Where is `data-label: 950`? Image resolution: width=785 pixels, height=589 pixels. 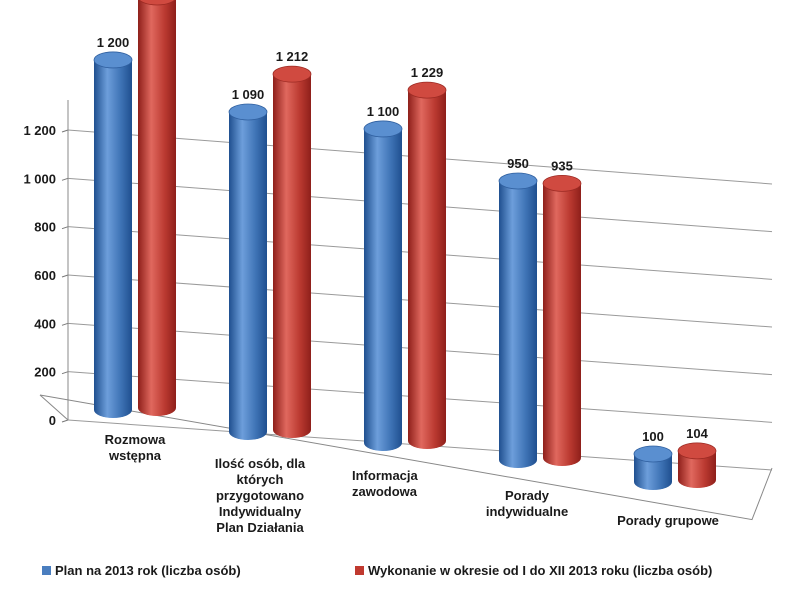 data-label: 950 is located at coordinates (518, 163).